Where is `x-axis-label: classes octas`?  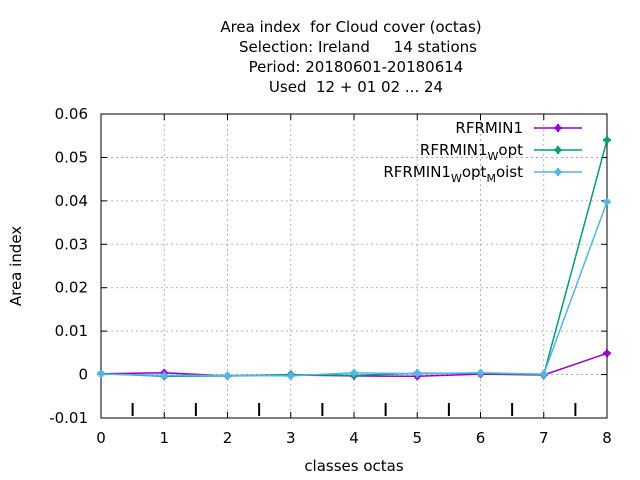
x-axis-label: classes octas is located at coordinates (354, 466).